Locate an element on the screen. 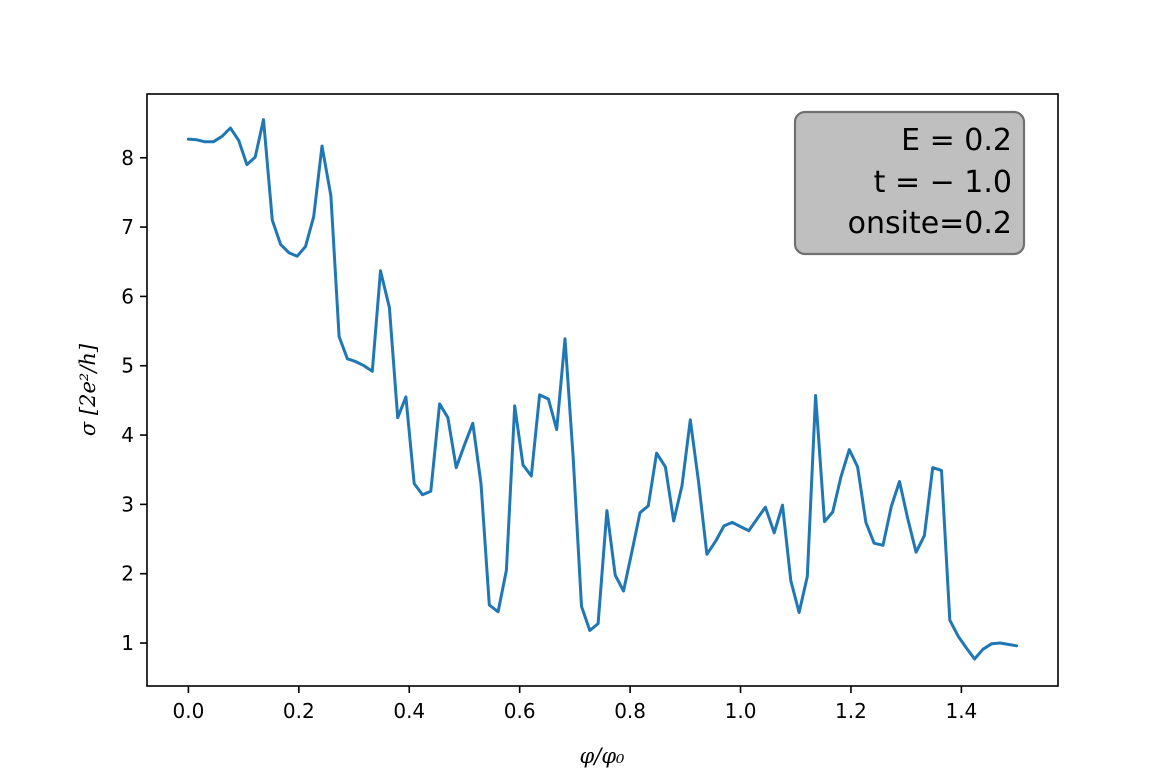  x-tick-label: 0.4 is located at coordinates (409, 711).